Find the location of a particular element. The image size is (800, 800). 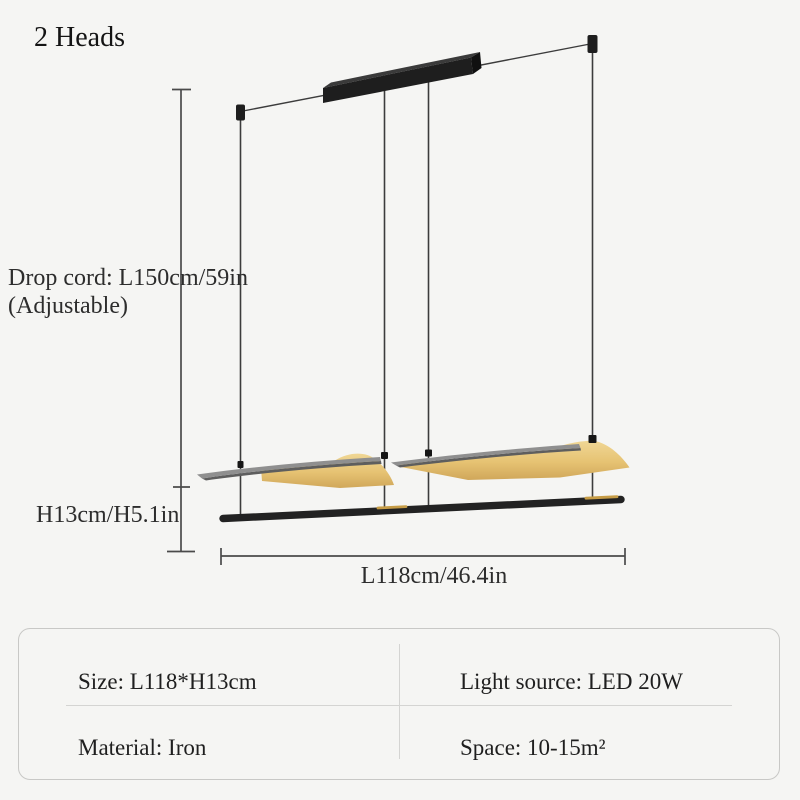

spec-table-horizontal-divider is located at coordinates (399, 705).